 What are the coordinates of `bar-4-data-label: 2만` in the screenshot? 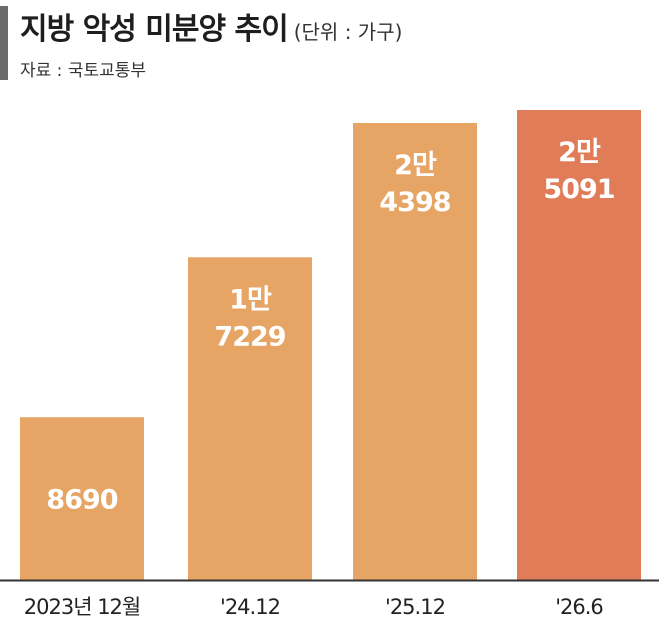 It's located at (579, 152).